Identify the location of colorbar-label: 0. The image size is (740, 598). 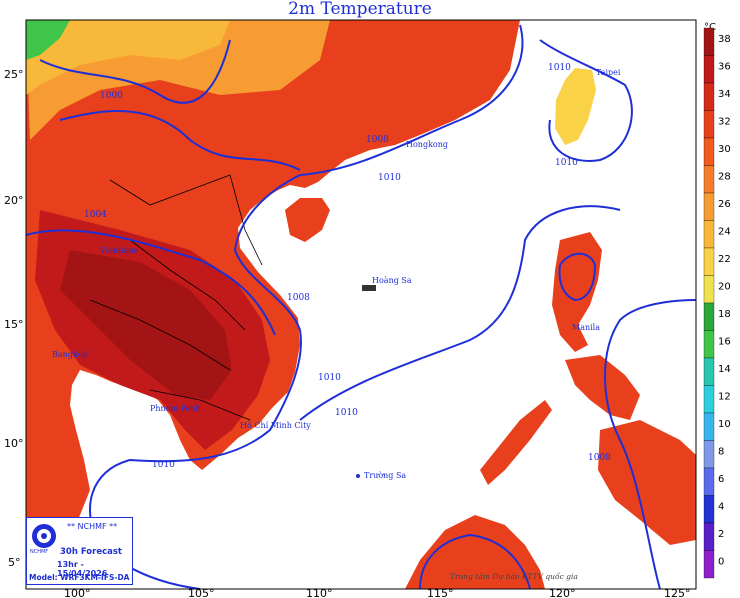
(721, 562).